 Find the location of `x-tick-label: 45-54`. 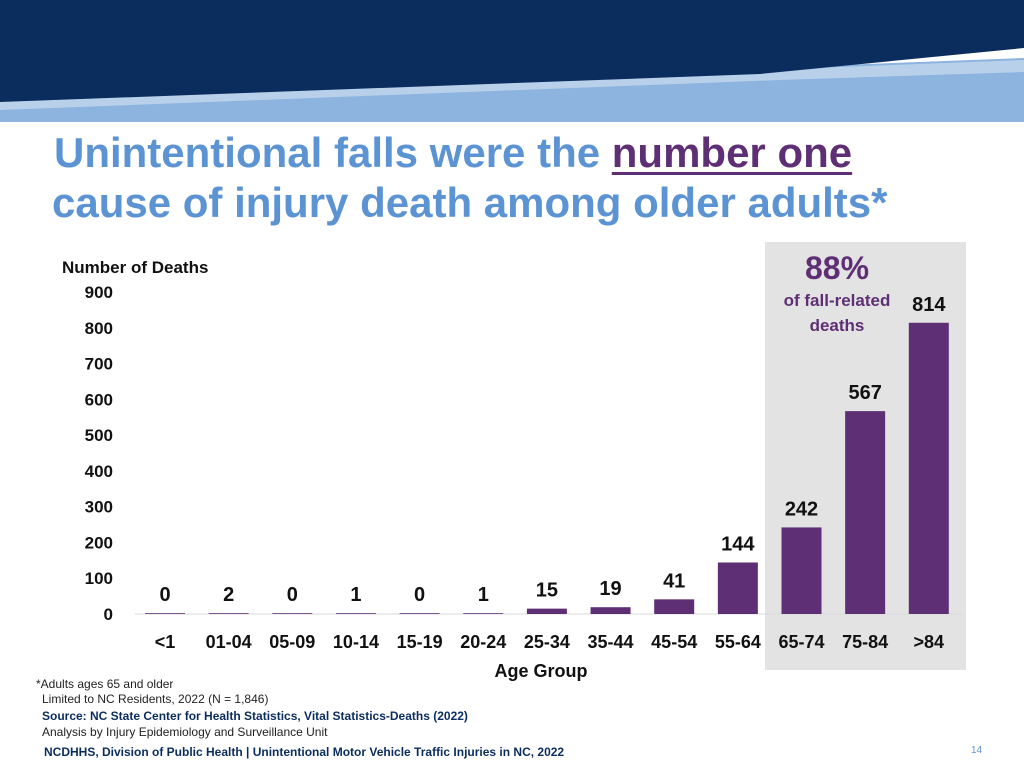

x-tick-label: 45-54 is located at coordinates (674, 642).